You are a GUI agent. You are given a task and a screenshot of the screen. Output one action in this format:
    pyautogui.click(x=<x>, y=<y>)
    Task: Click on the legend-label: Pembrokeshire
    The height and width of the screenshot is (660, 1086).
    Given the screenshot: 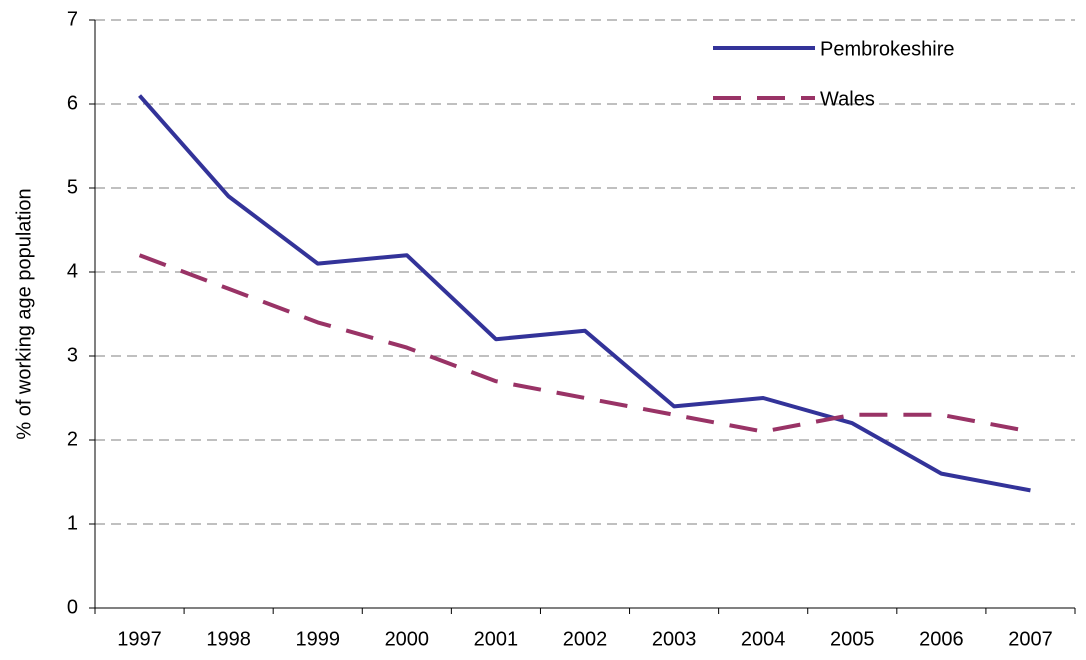 What is the action you would take?
    pyautogui.click(x=887, y=49)
    